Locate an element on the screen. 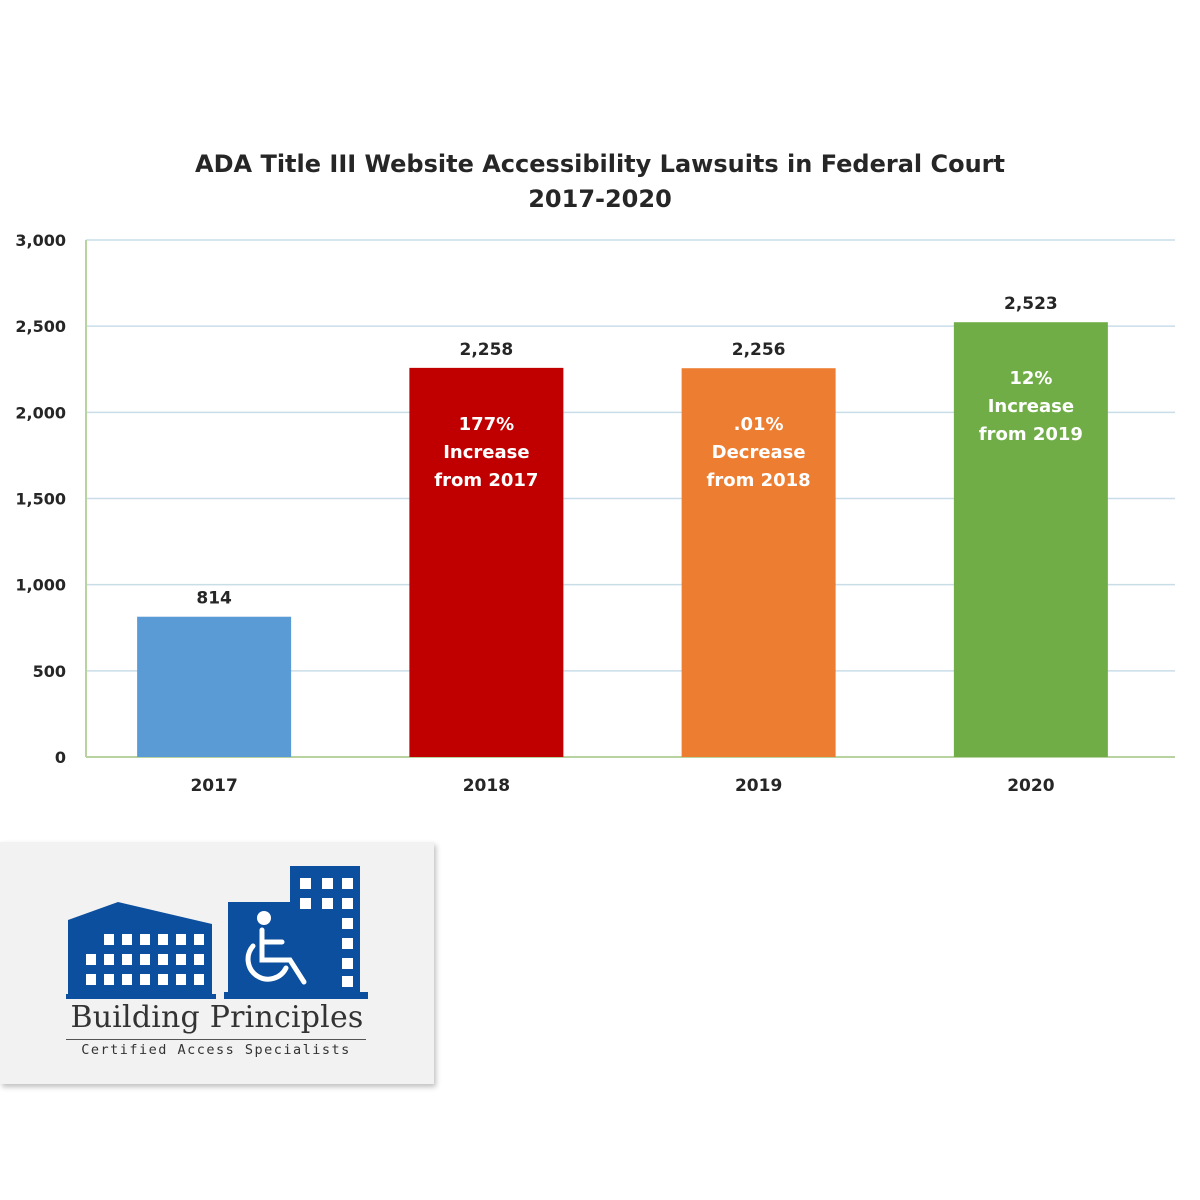 The width and height of the screenshot is (1200, 1200). y-tick-label: 0 is located at coordinates (60, 757).